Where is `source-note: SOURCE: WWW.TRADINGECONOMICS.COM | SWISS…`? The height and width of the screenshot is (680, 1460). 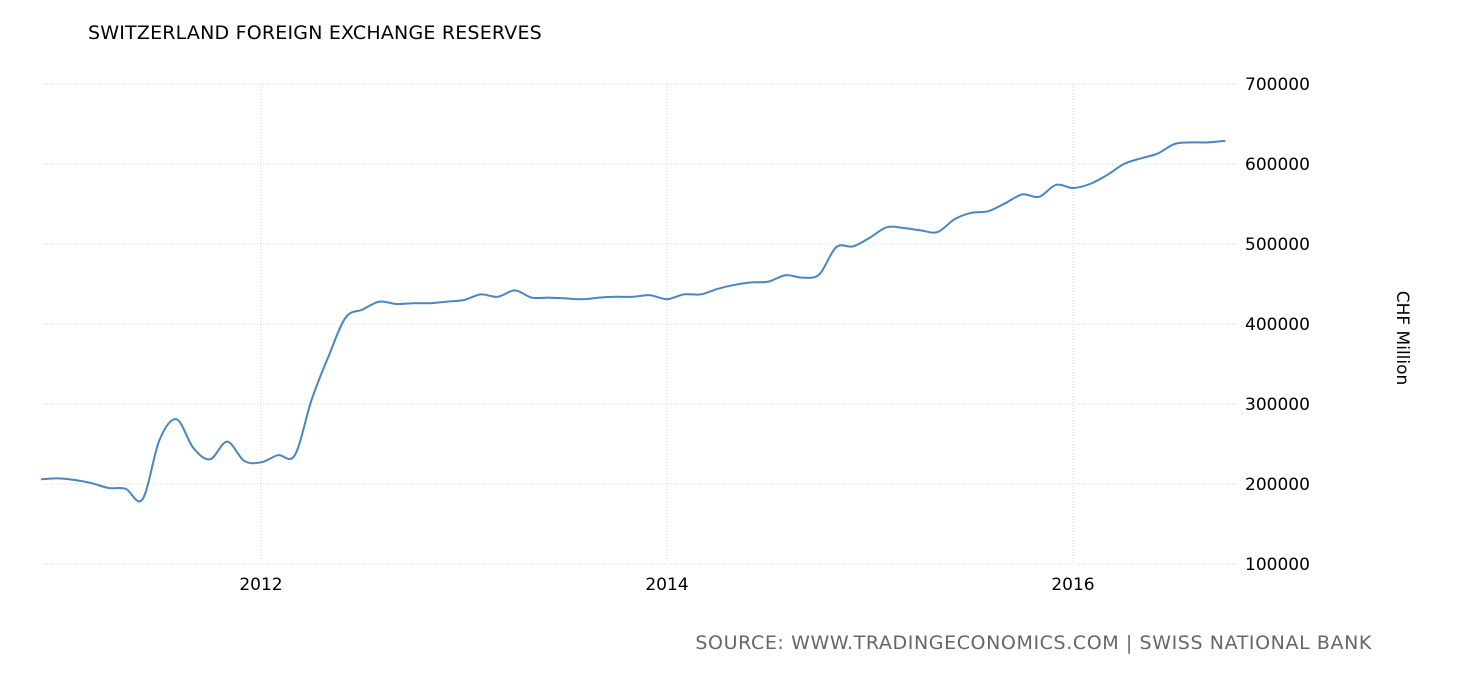
source-note: SOURCE: WWW.TRADINGECONOMICS.COM | SWISS… is located at coordinates (1033, 643).